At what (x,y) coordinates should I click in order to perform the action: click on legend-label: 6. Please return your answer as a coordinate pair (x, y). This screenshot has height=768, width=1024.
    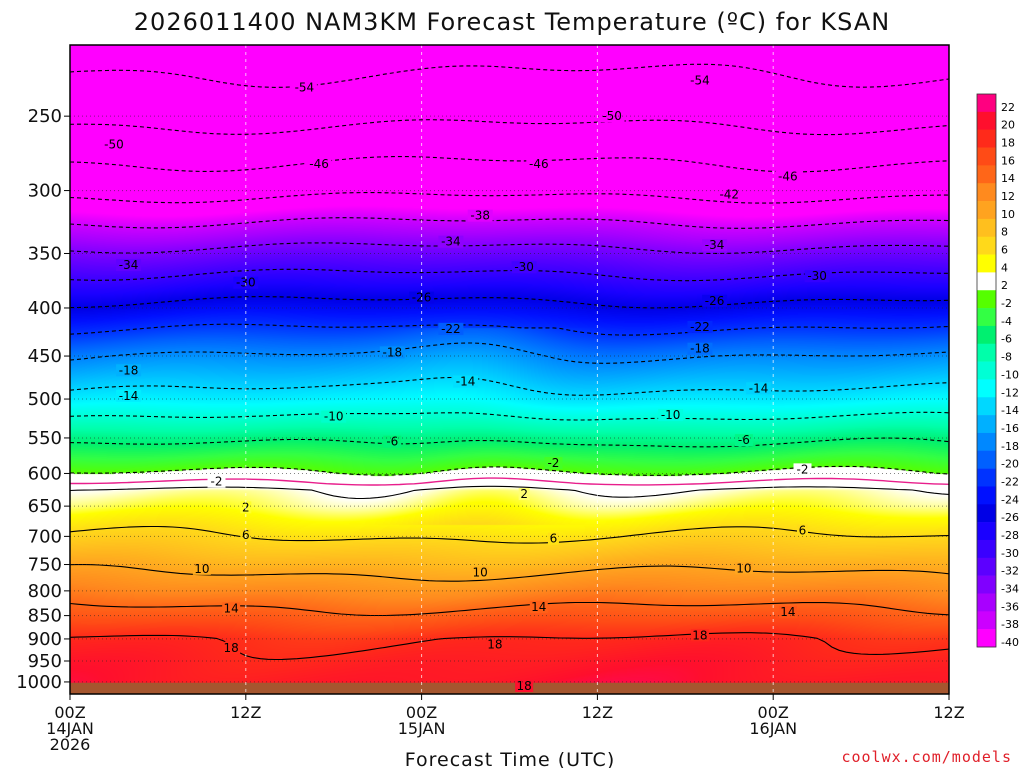
    Looking at the image, I should click on (1004, 250).